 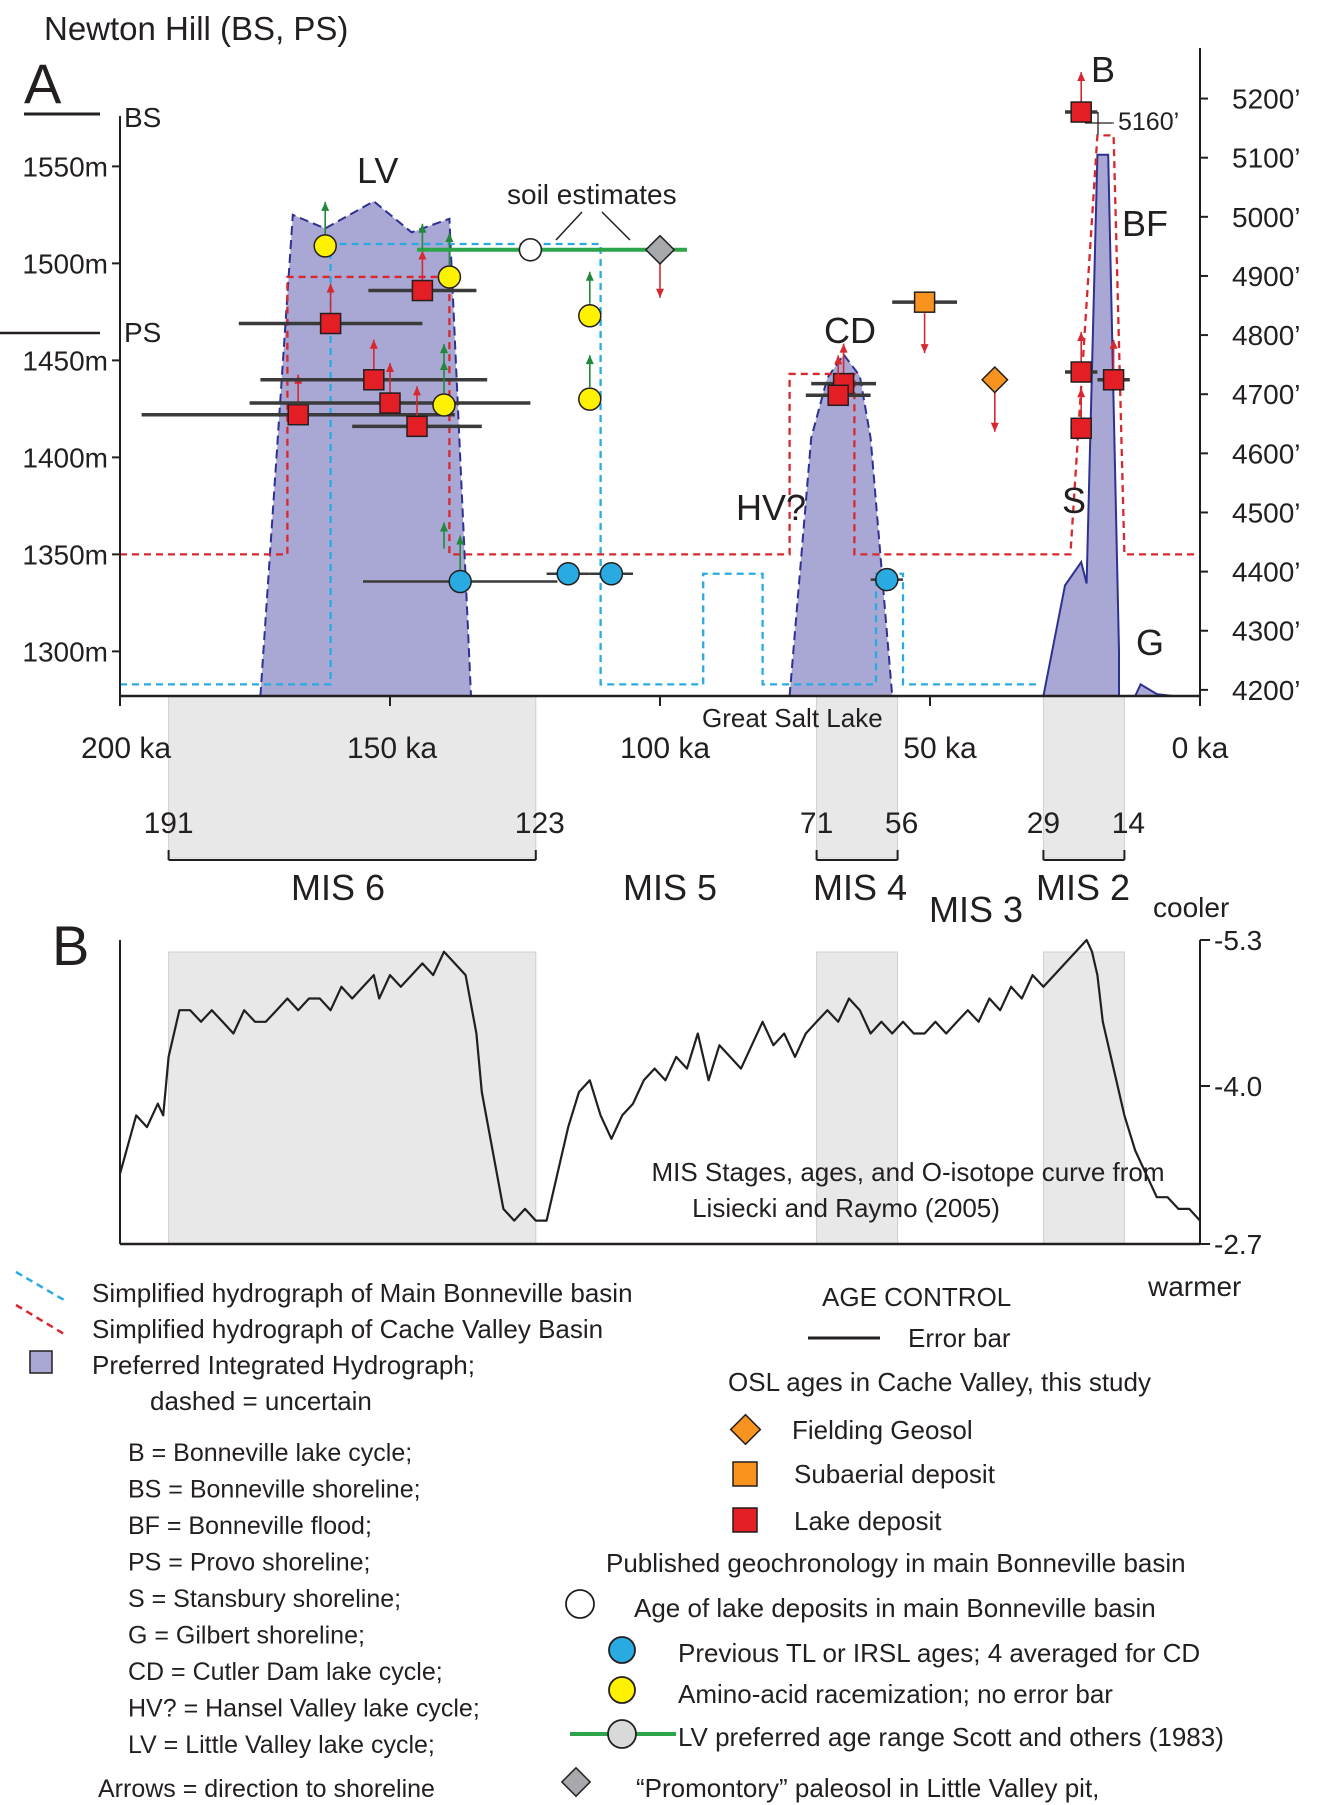 I want to click on y-tick-label-right: 5100’, so click(x=1266, y=158).